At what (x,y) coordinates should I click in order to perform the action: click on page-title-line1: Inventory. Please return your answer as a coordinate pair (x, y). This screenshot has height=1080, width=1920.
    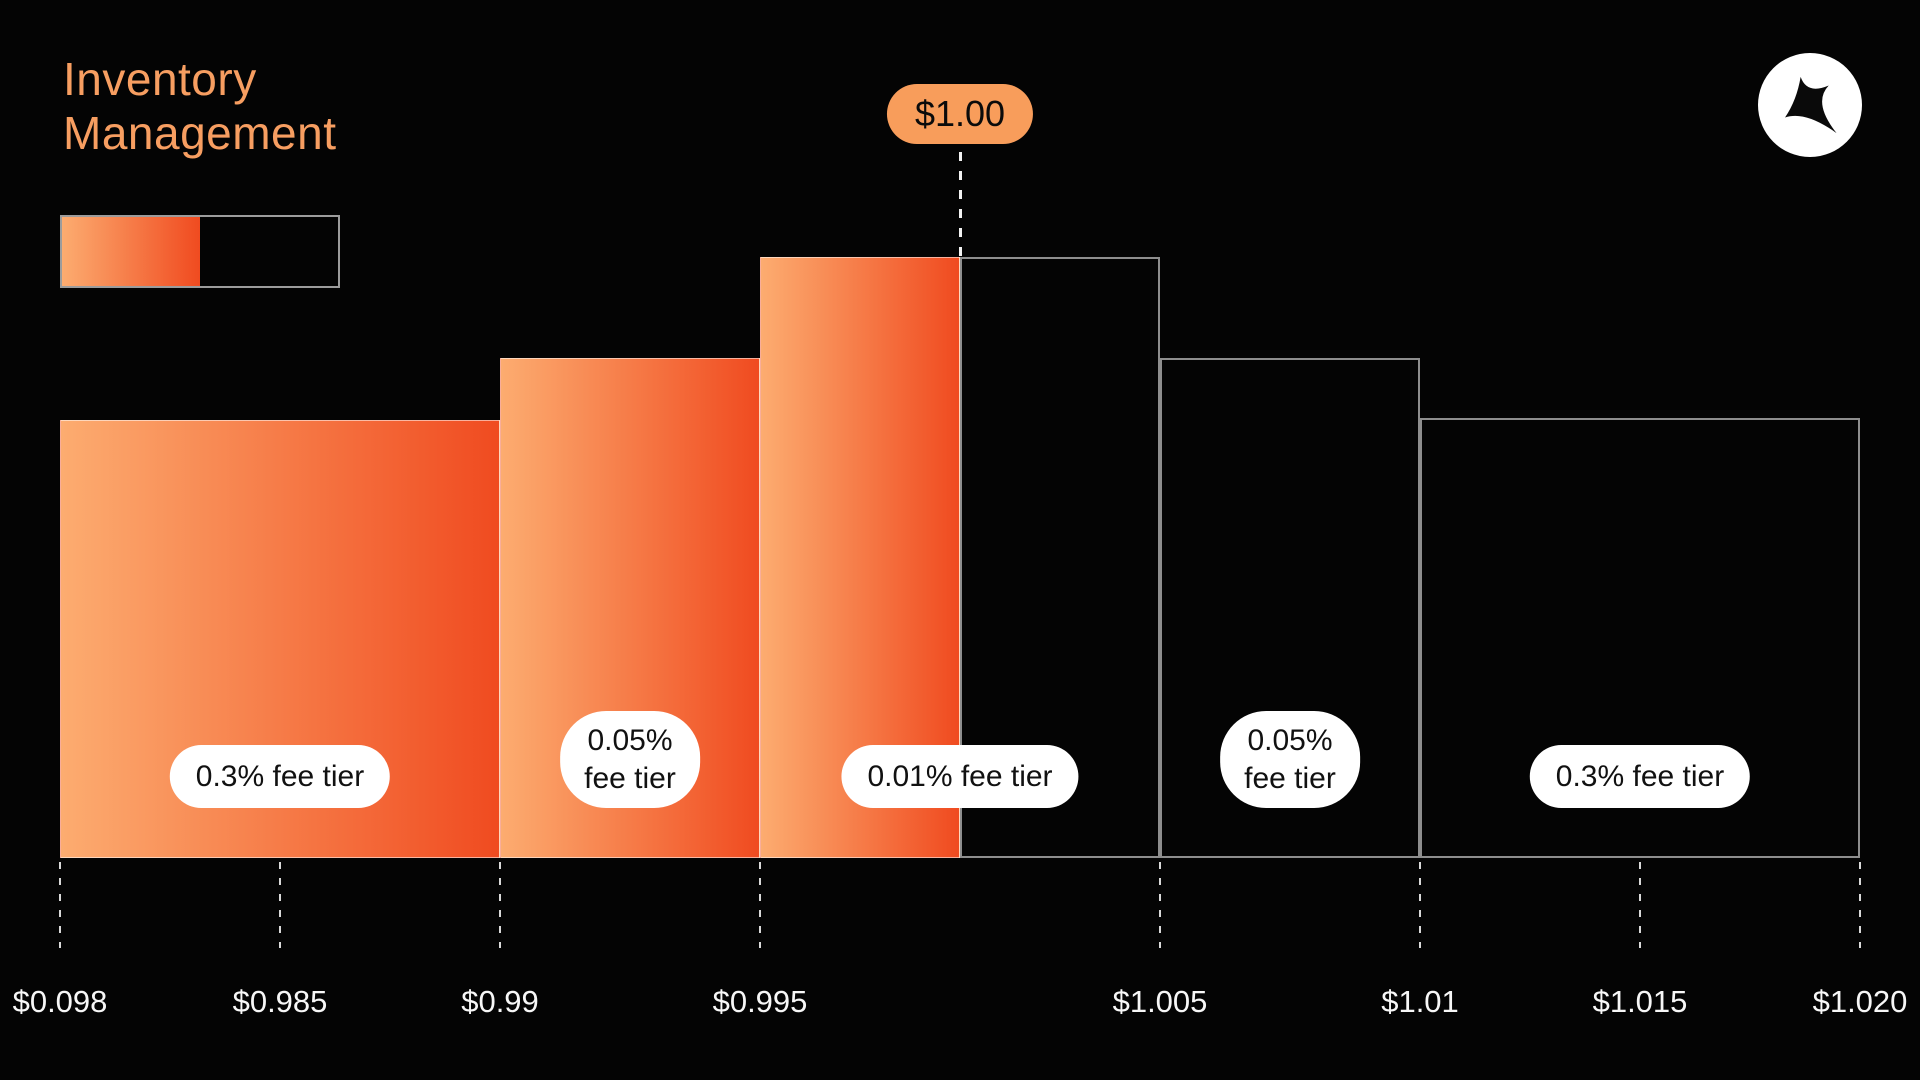
    Looking at the image, I should click on (160, 79).